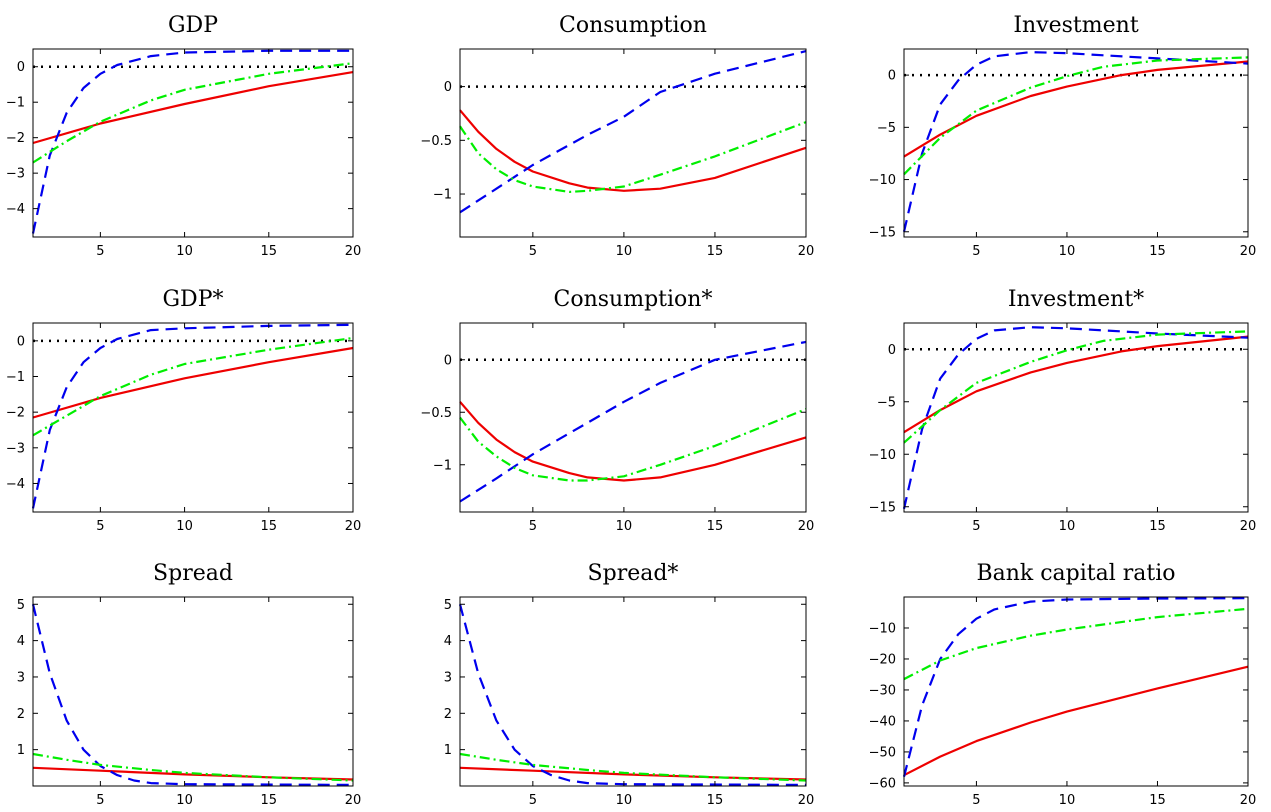  What do you see at coordinates (633, 299) in the screenshot?
I see `panel-title: Consumption*` at bounding box center [633, 299].